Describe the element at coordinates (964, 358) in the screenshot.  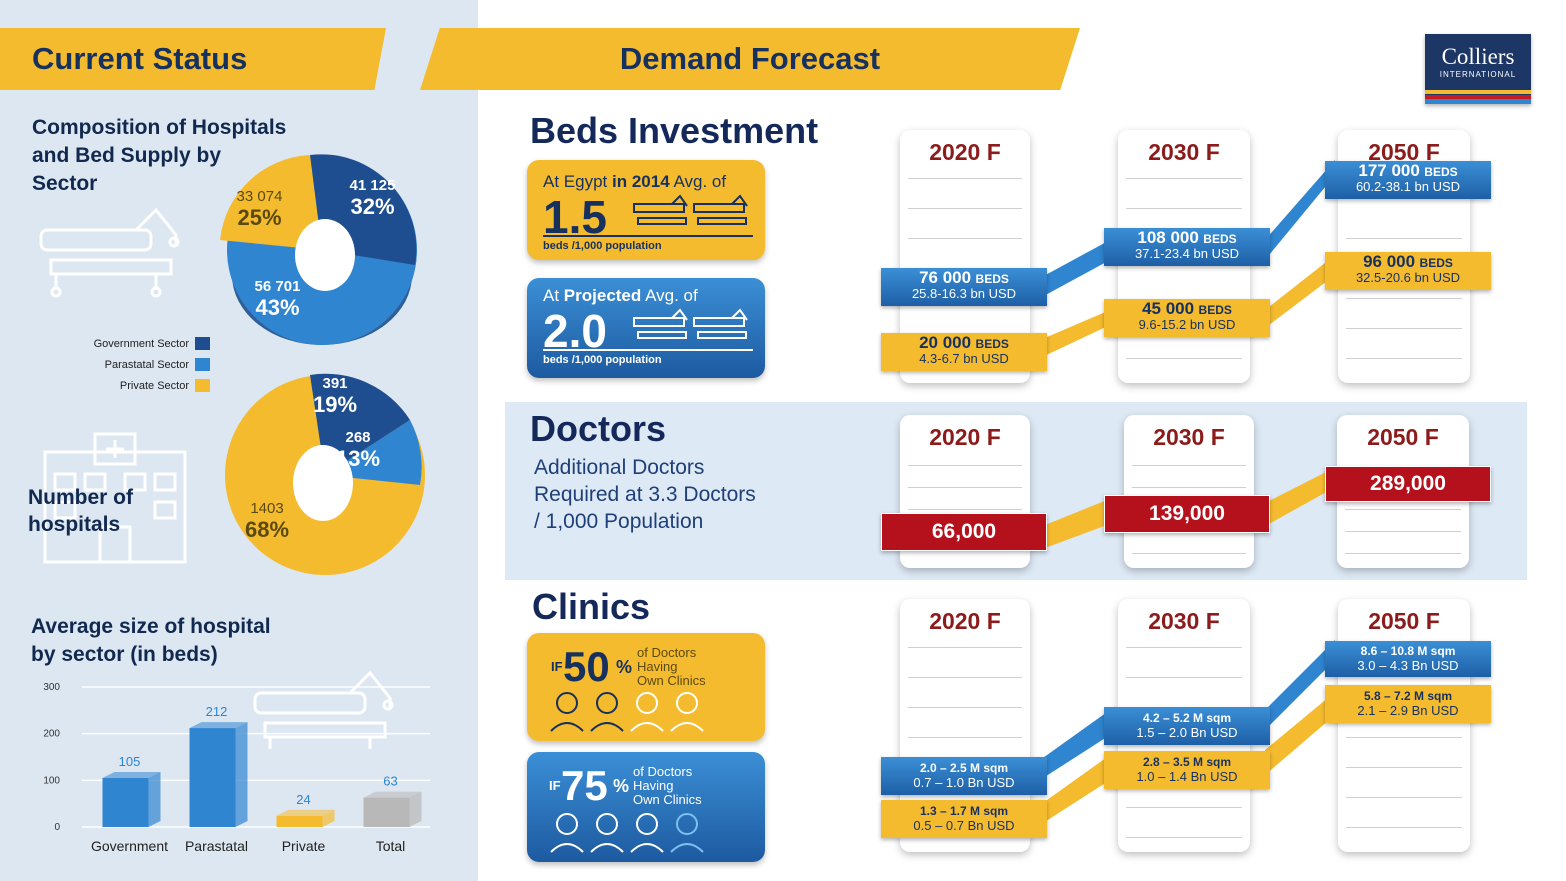
I see `beds-yellow-2020-sub: 4.3-6.7 bn USD` at that location.